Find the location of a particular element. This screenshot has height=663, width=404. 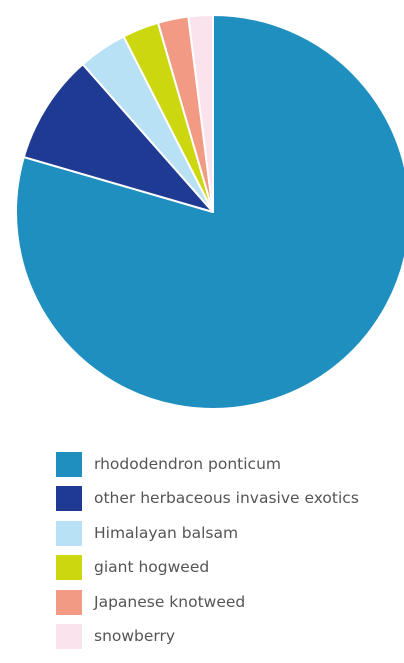

legend-label: giant hogweed is located at coordinates (152, 567).